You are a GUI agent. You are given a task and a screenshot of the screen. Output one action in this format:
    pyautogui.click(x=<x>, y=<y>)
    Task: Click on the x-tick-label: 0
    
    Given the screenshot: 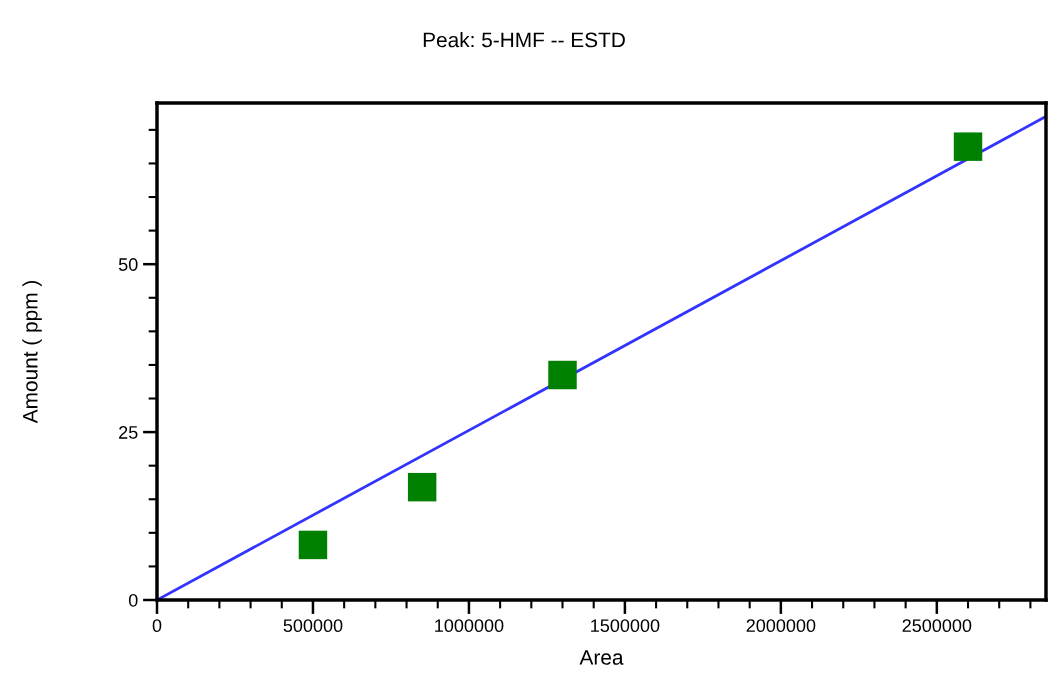 What is the action you would take?
    pyautogui.click(x=157, y=626)
    